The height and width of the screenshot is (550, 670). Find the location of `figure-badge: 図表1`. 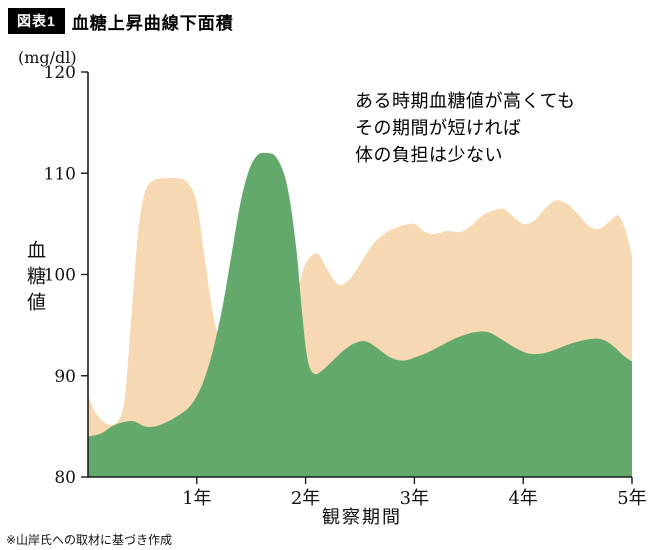

figure-badge: 図表1 is located at coordinates (36, 21).